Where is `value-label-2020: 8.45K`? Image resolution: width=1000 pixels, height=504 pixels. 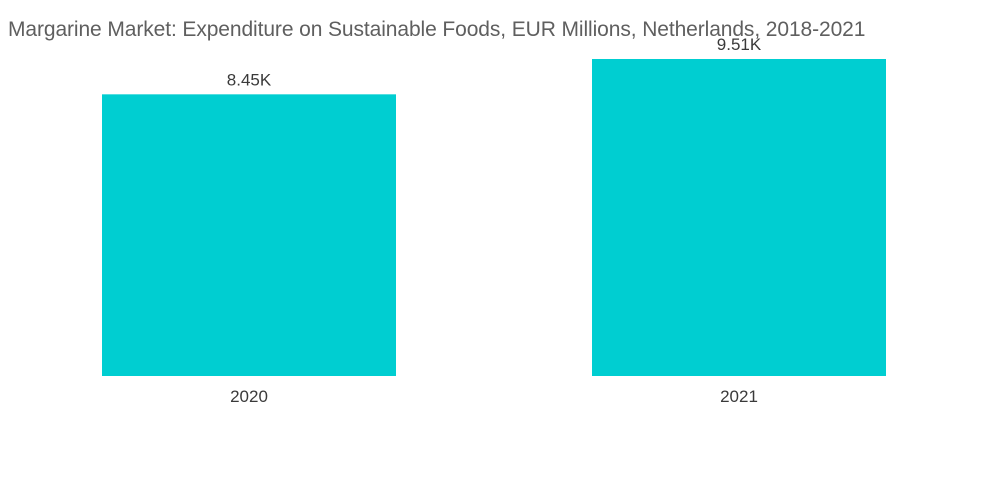 value-label-2020: 8.45K is located at coordinates (249, 79).